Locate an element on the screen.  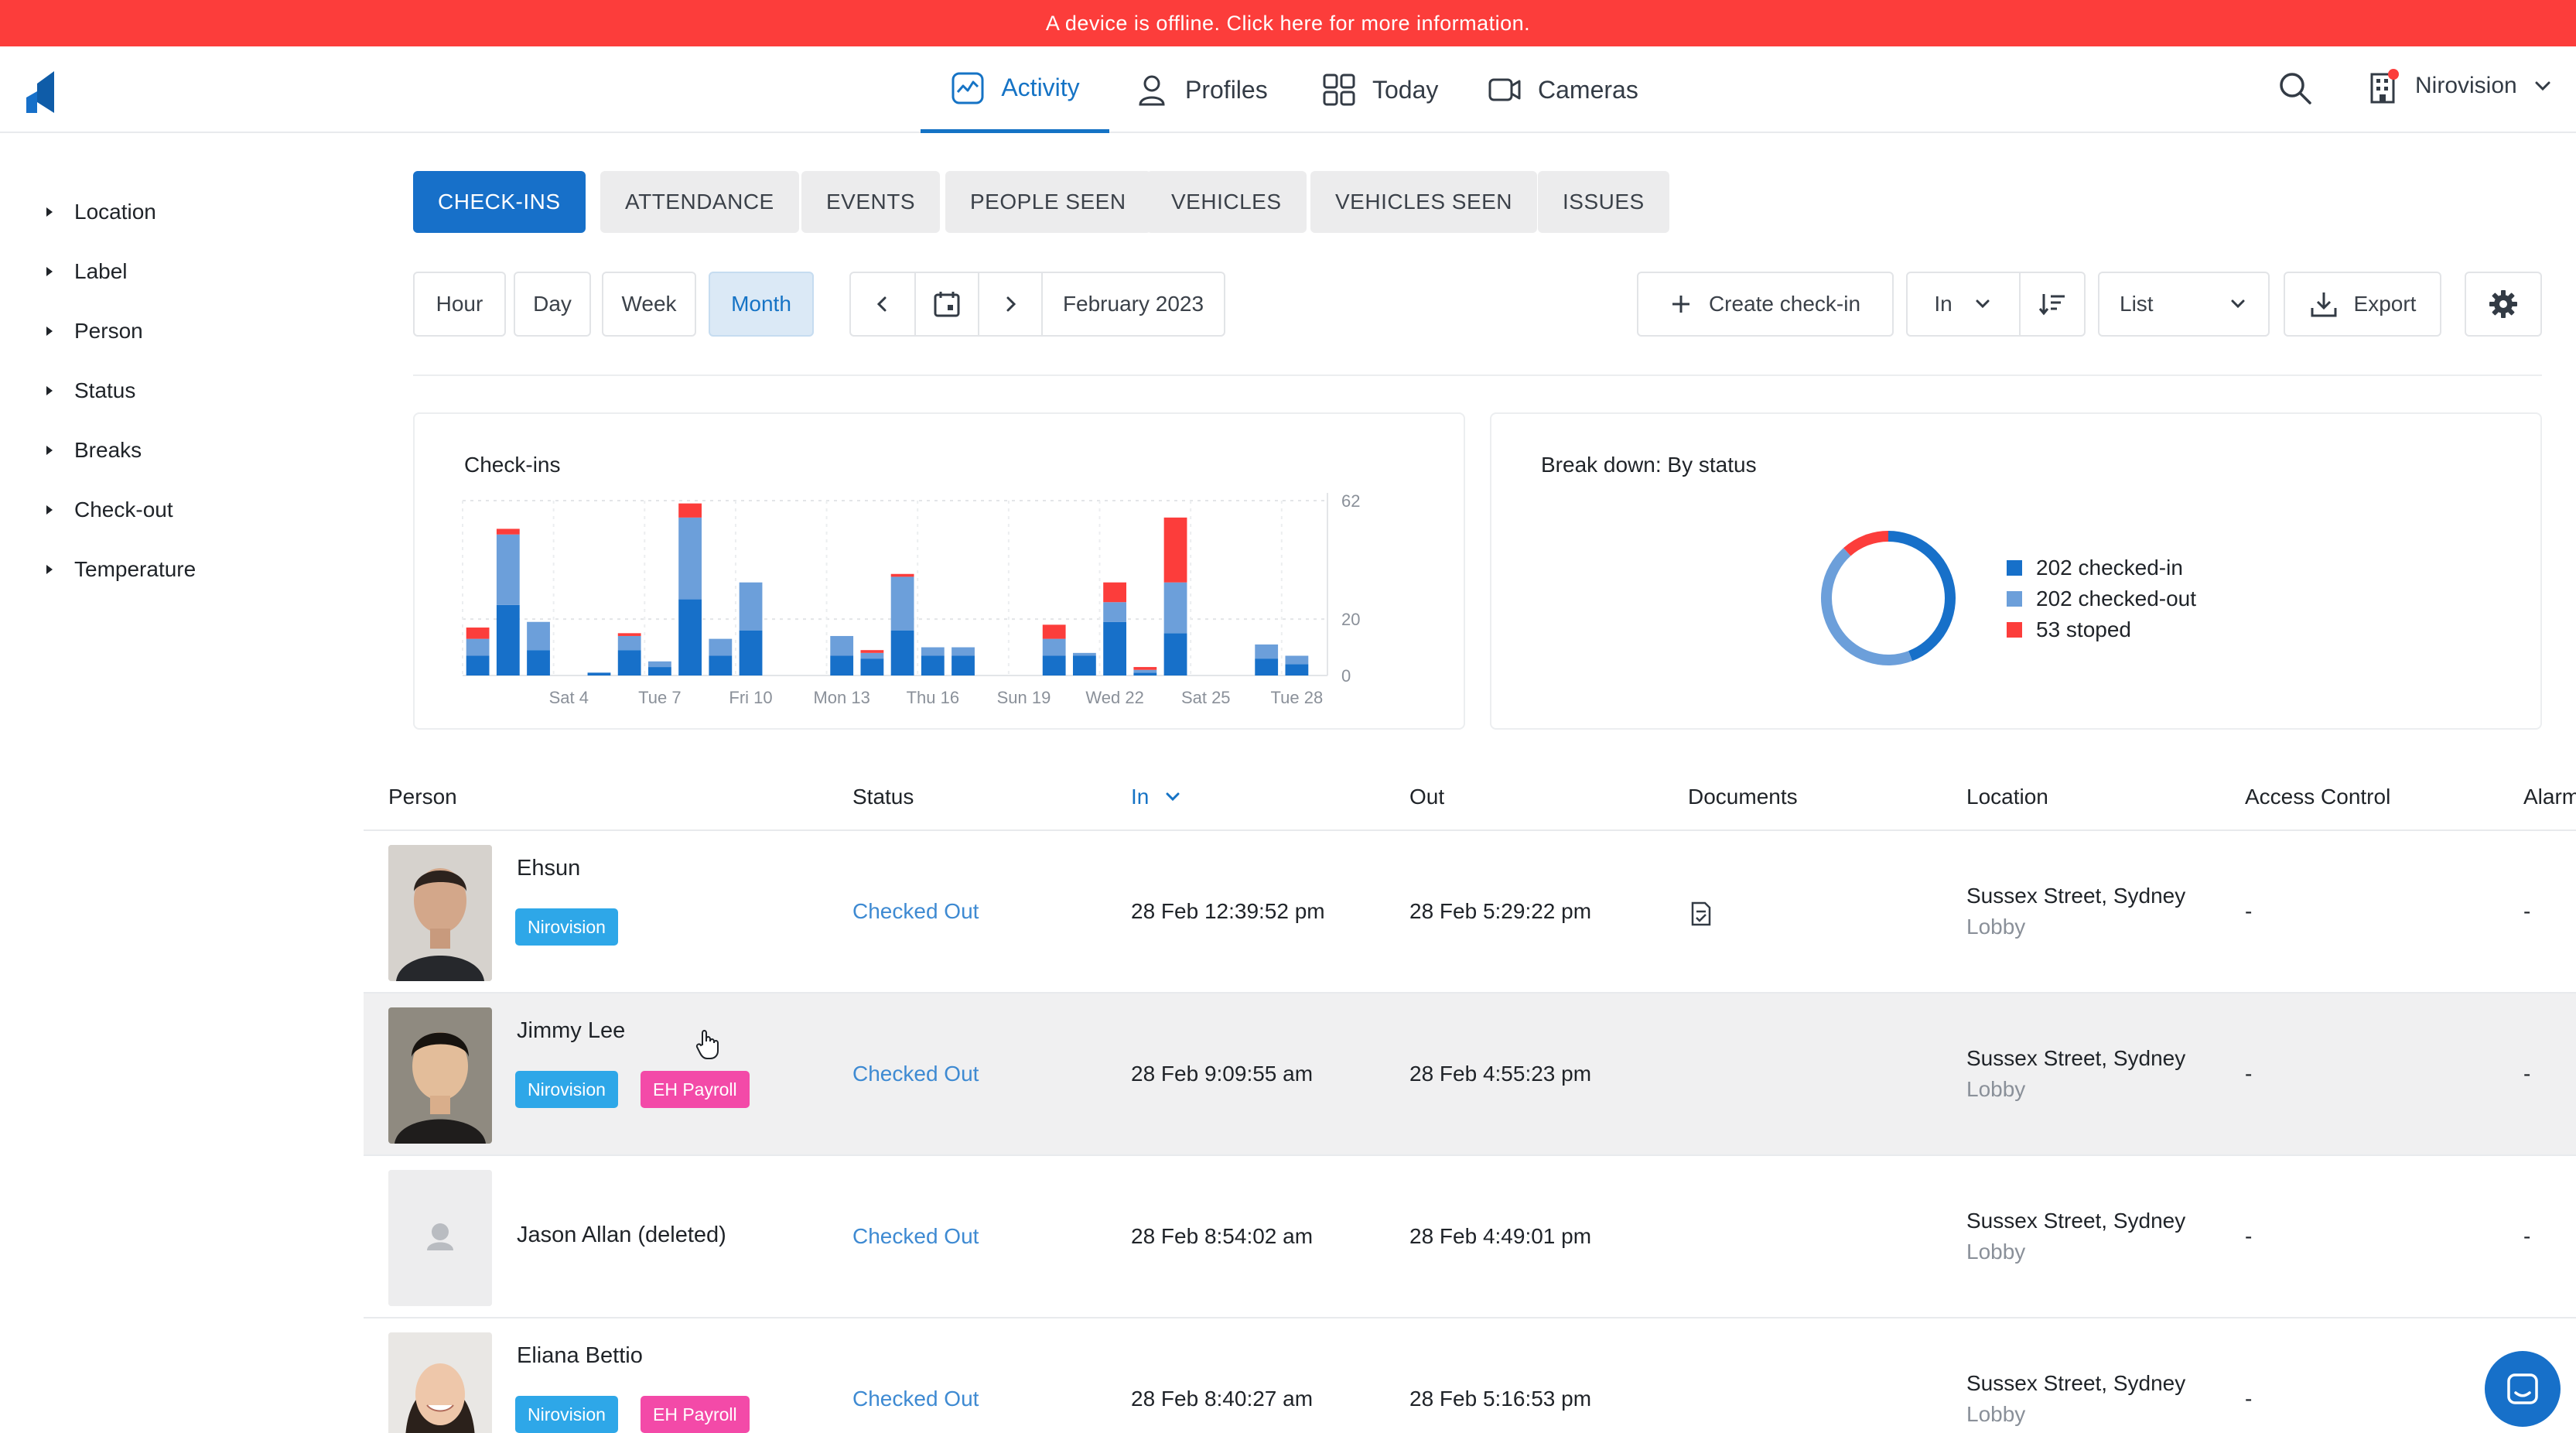
app-logo is located at coordinates (41, 92).